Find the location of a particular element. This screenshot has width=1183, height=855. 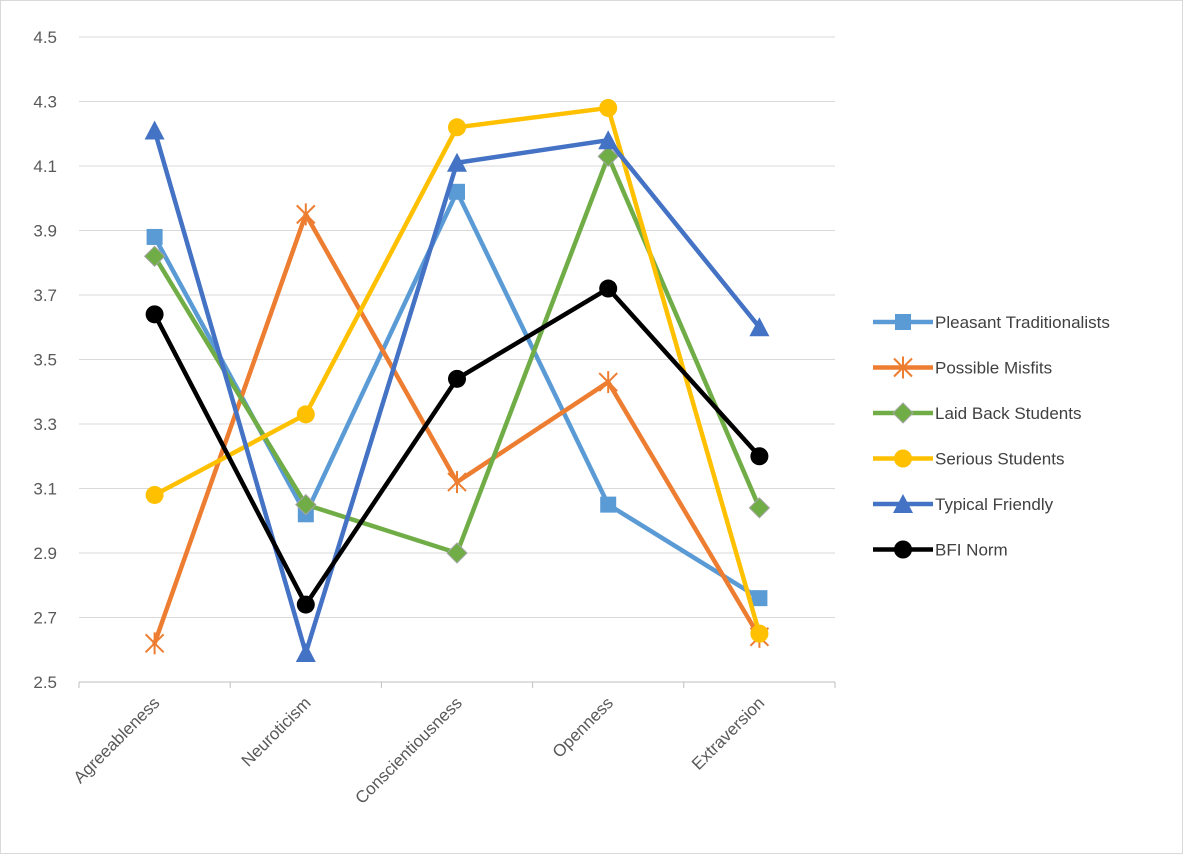

x-tick-label: Conscientiousness is located at coordinates (408, 750).